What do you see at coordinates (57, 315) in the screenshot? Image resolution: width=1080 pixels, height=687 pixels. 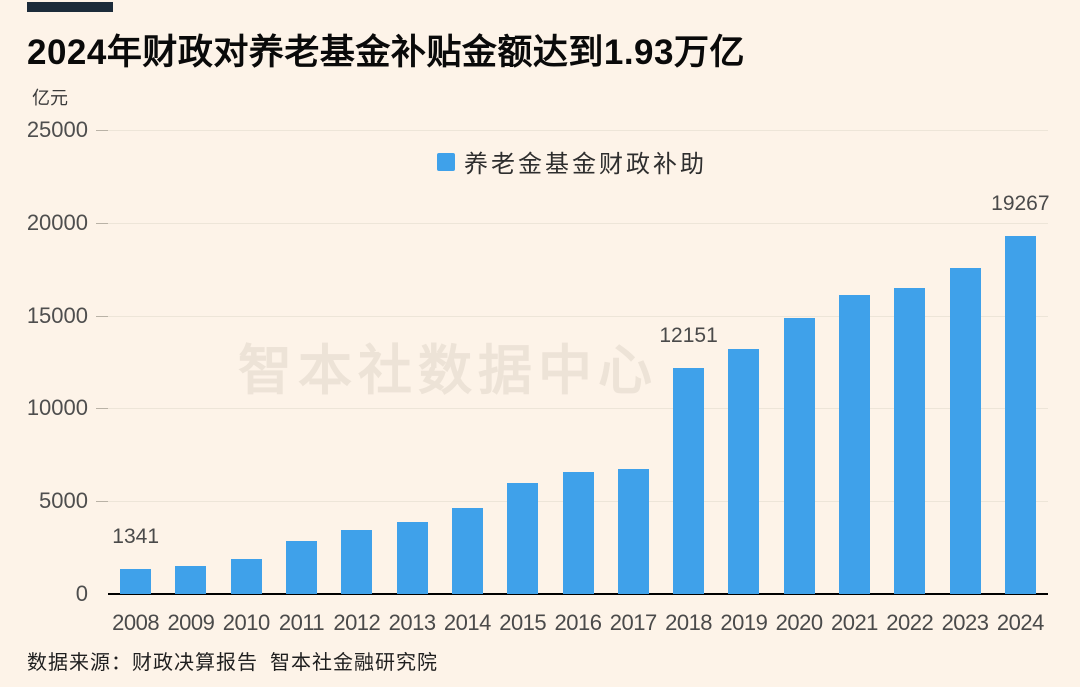 I see `y-axis-label-15000: 15000` at bounding box center [57, 315].